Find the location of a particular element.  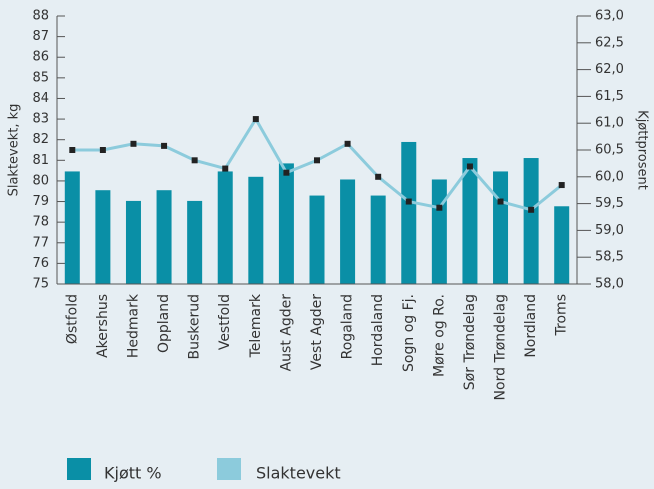

y-tick-label: 82 is located at coordinates (40, 139).